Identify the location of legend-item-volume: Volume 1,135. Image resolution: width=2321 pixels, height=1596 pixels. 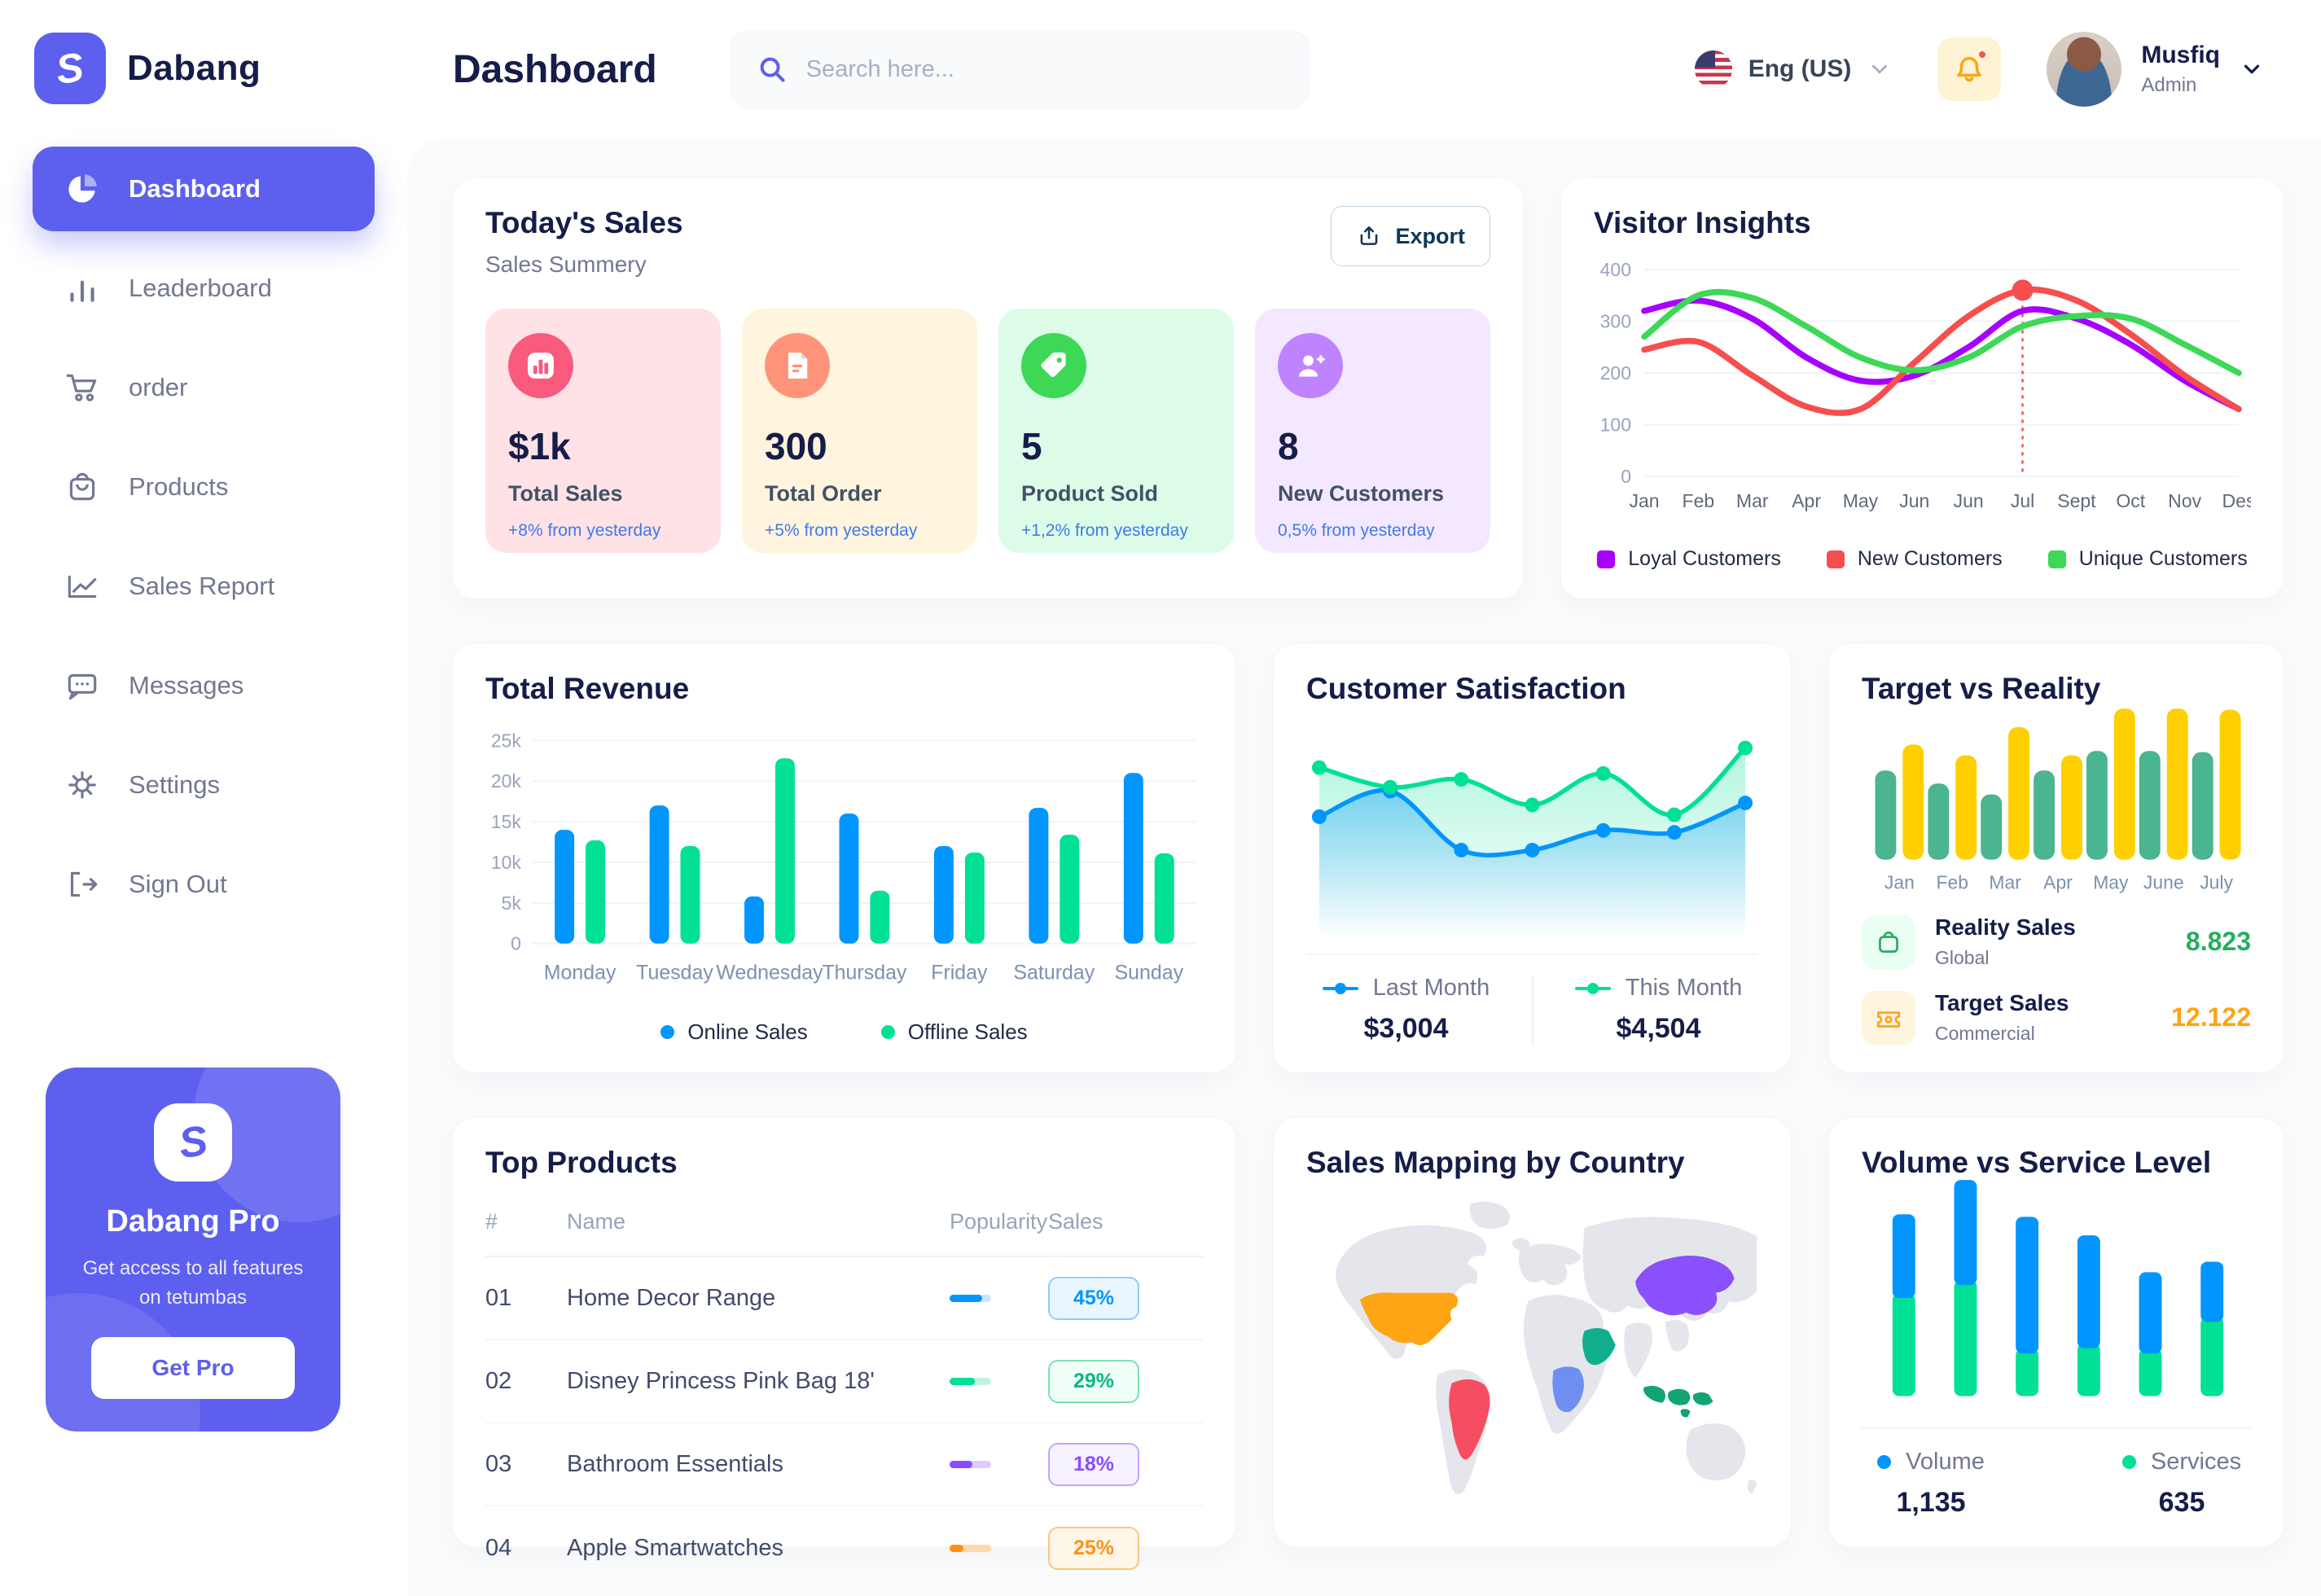
(1930, 1484).